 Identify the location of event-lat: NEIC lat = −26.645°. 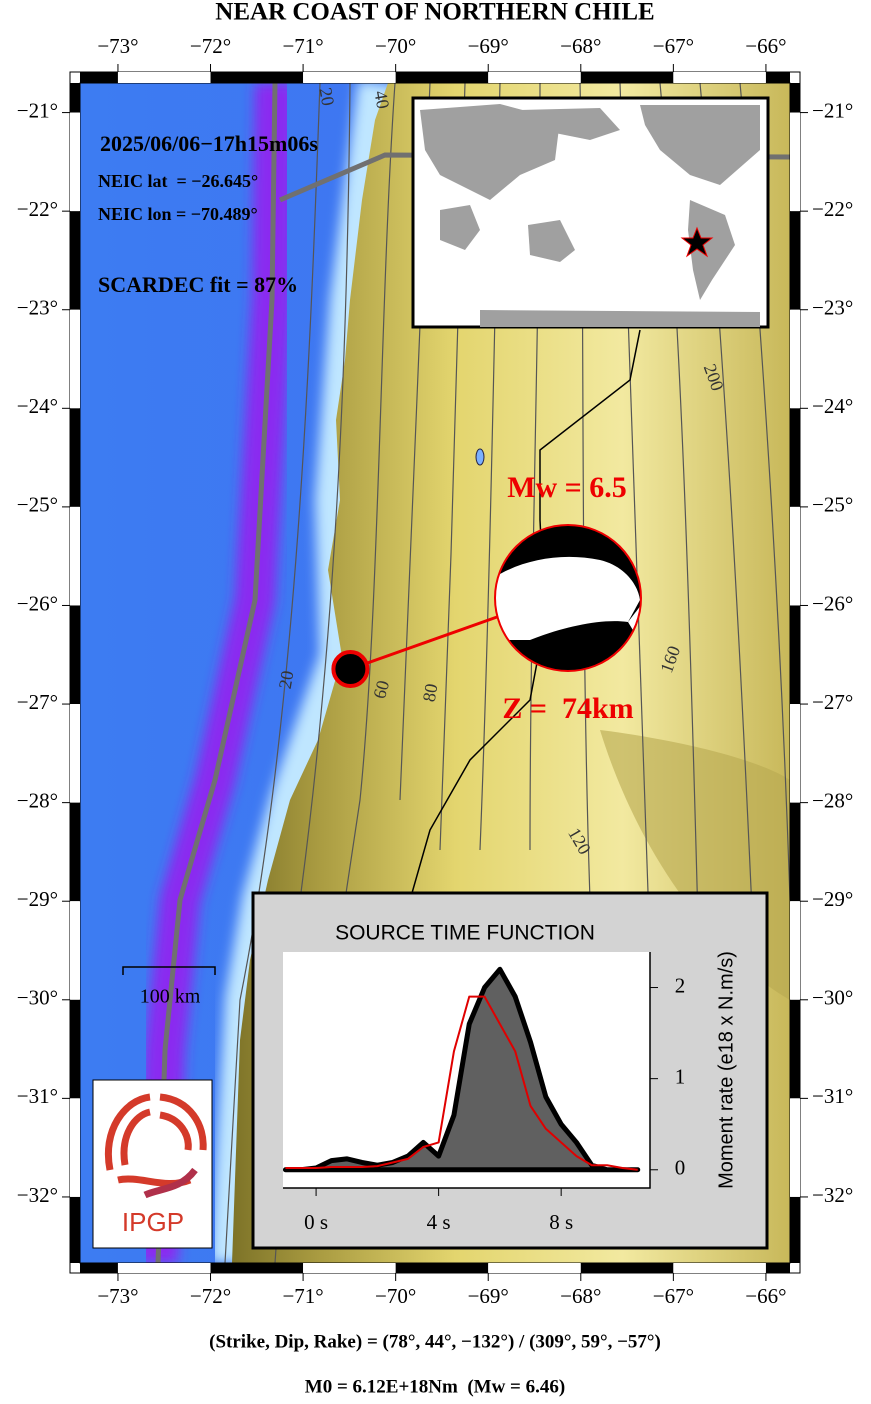
(178, 181).